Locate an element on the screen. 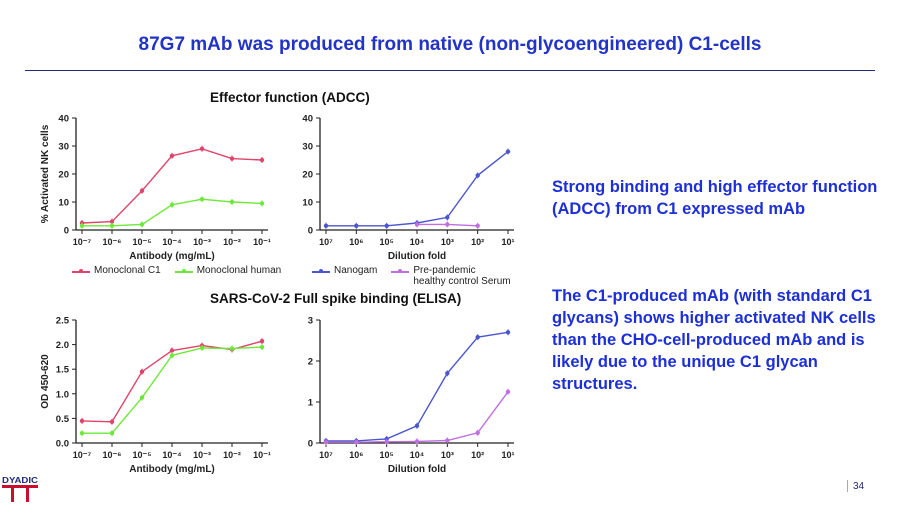  legend-item: Monoclonal C1 is located at coordinates (116, 270).